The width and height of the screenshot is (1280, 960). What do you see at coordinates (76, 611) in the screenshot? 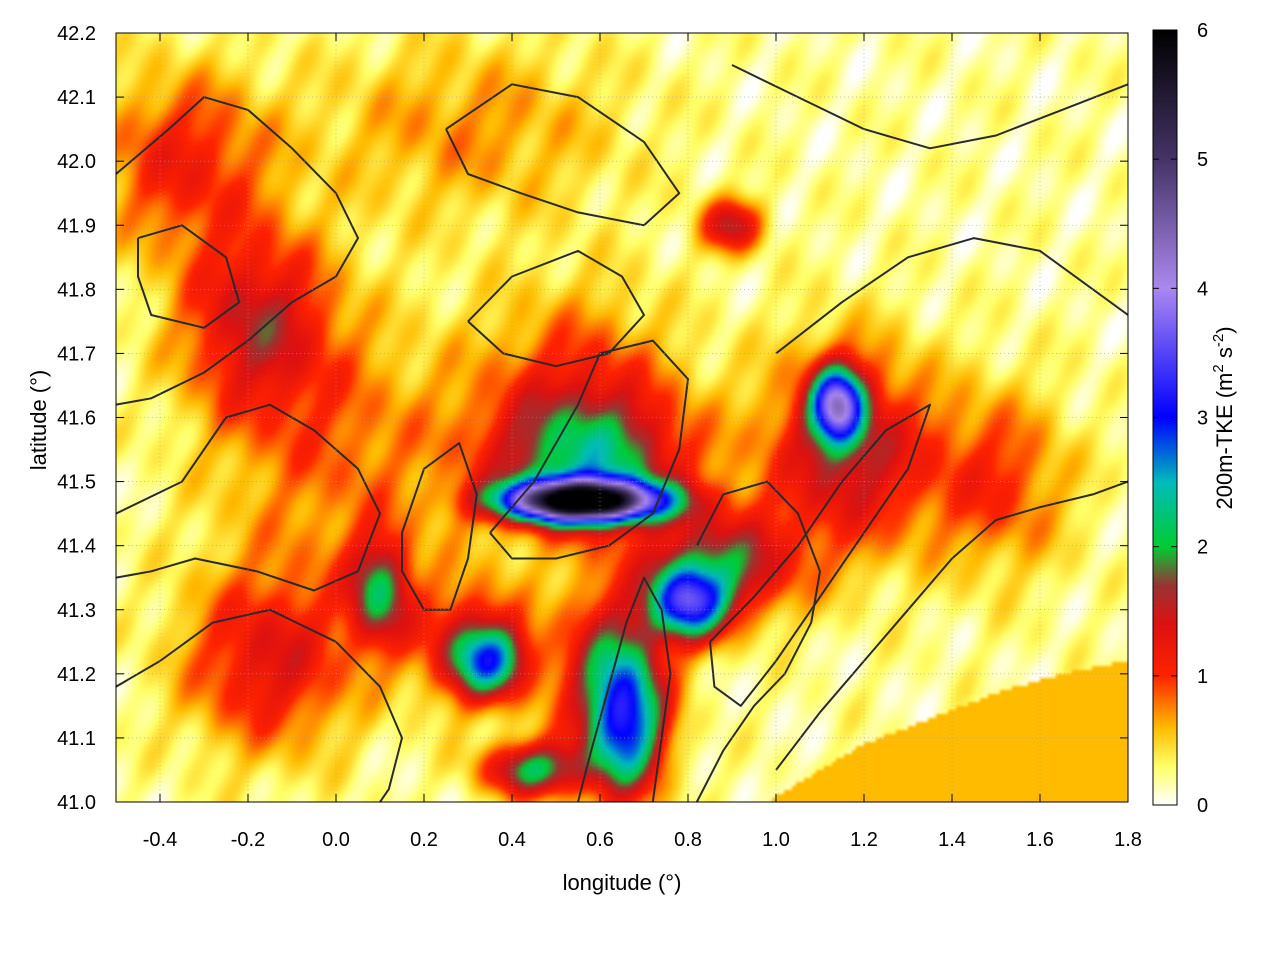
I see `y-tick-label: 41.3` at bounding box center [76, 611].